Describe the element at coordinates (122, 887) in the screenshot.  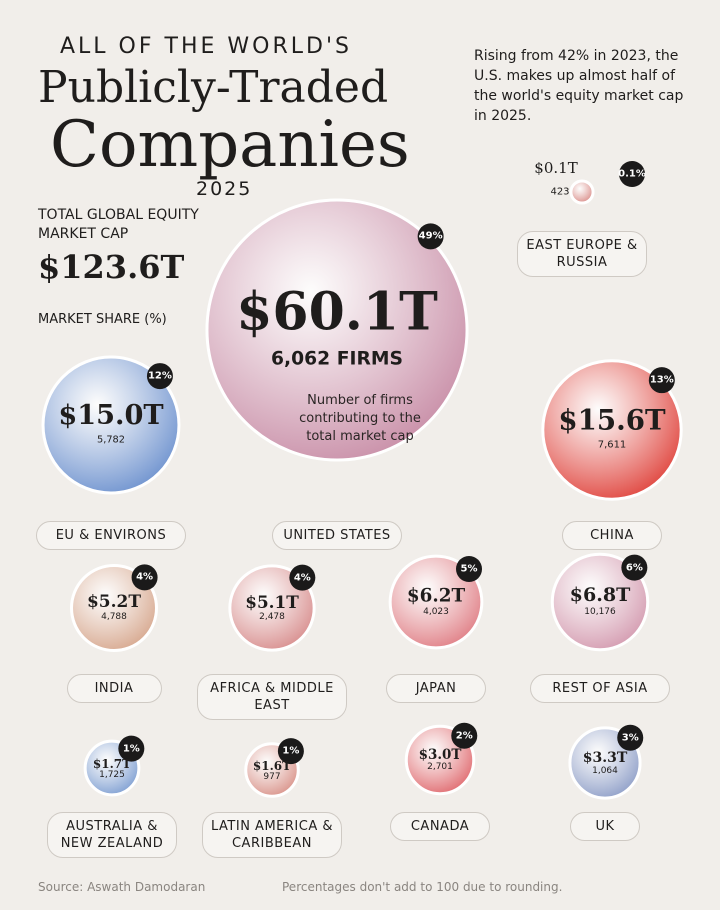
I see `source: Source: Aswath Damodaran` at that location.